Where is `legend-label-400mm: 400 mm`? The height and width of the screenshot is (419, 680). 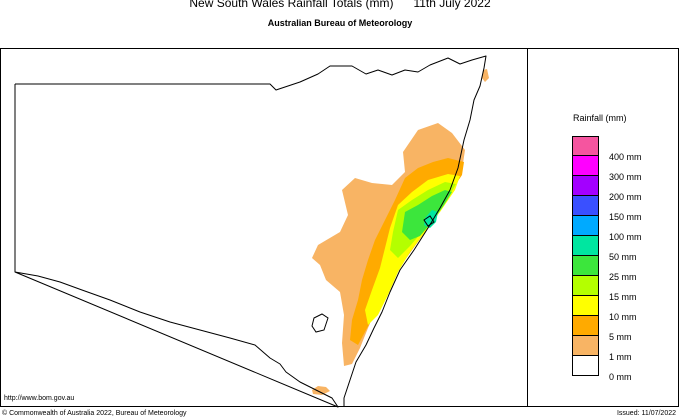 legend-label-400mm: 400 mm is located at coordinates (625, 157).